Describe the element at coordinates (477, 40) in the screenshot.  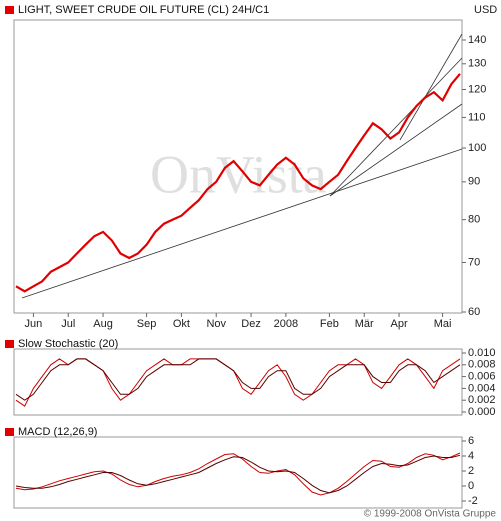
I see `y-tick-label: 140` at that location.